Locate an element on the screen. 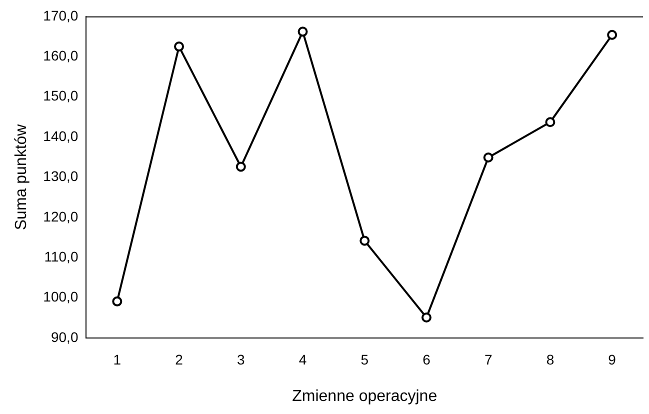 The width and height of the screenshot is (649, 414). x-axis-title: Zmienne operacyjne is located at coordinates (365, 396).